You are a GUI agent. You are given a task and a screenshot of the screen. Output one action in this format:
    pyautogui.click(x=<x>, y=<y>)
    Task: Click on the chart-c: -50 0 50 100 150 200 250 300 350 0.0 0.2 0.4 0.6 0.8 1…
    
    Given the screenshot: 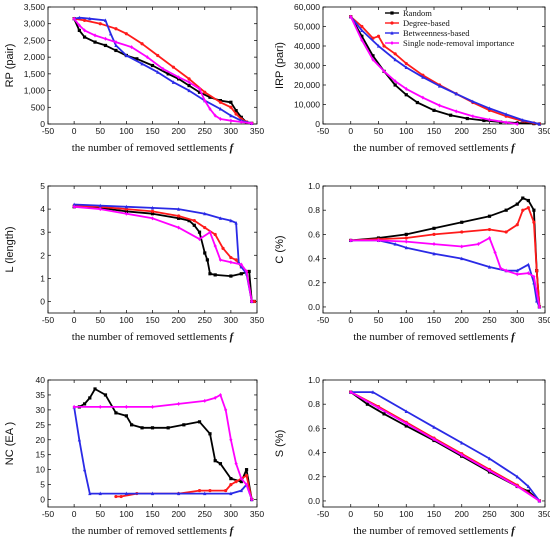 What is the action you would take?
    pyautogui.click(x=412, y=262)
    